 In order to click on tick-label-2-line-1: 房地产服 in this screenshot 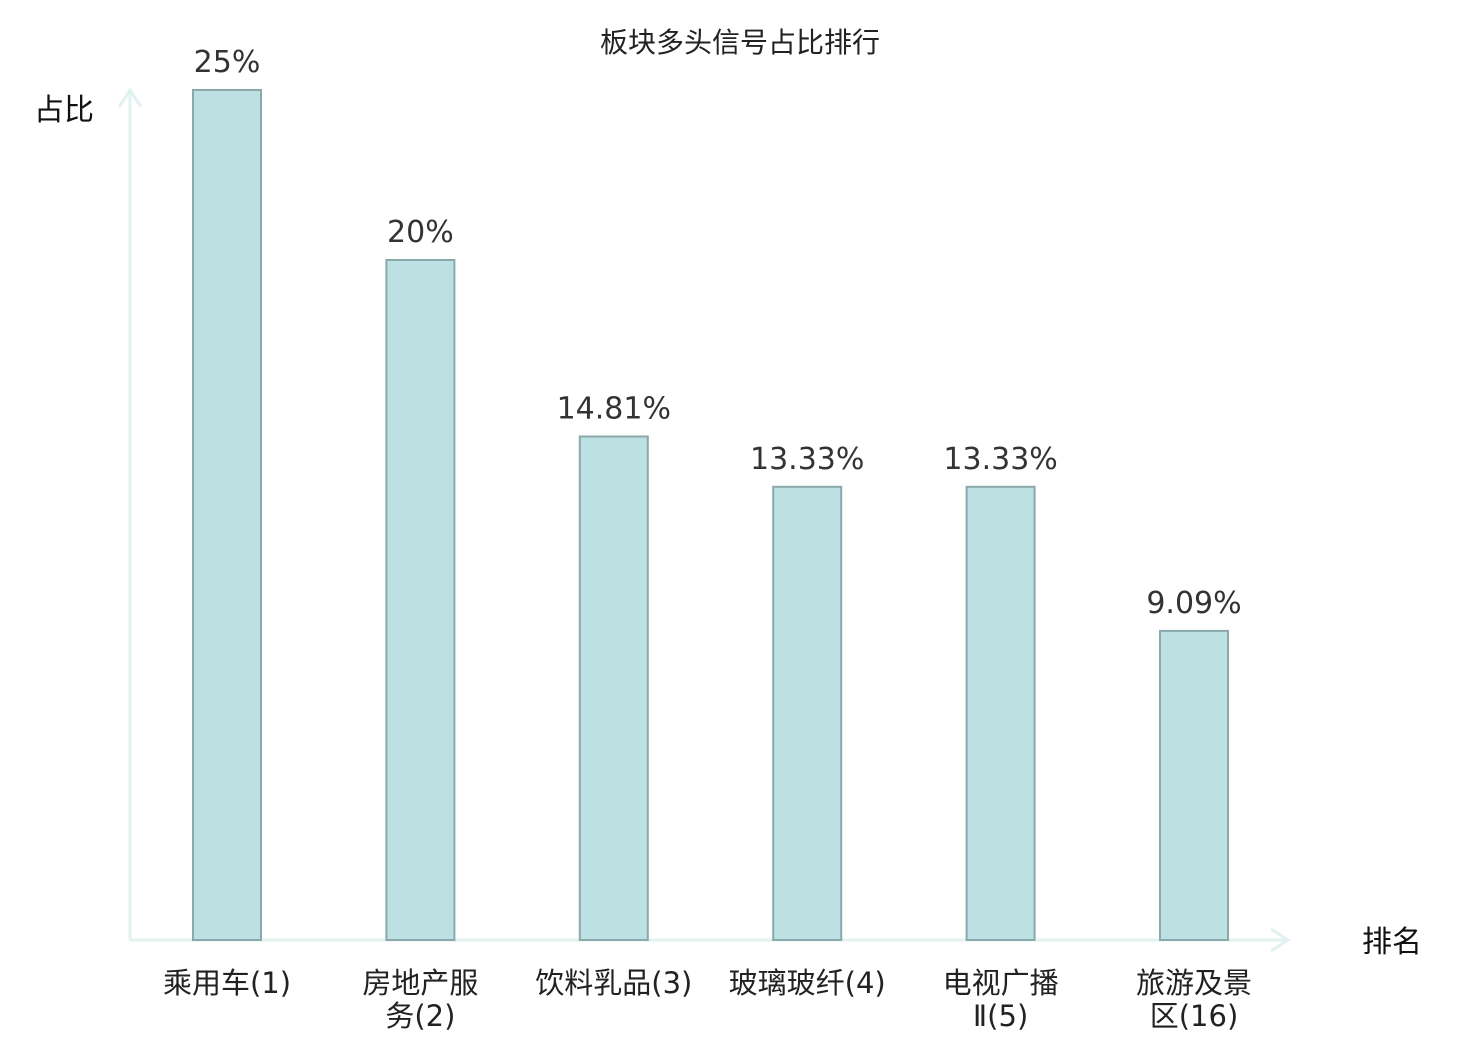, I will do `click(420, 983)`.